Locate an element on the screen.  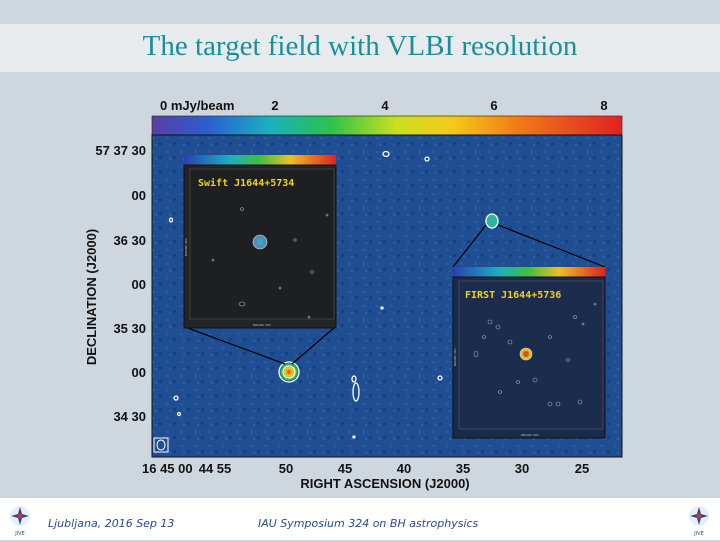
ra-tick: 44 55 is located at coordinates (215, 468).